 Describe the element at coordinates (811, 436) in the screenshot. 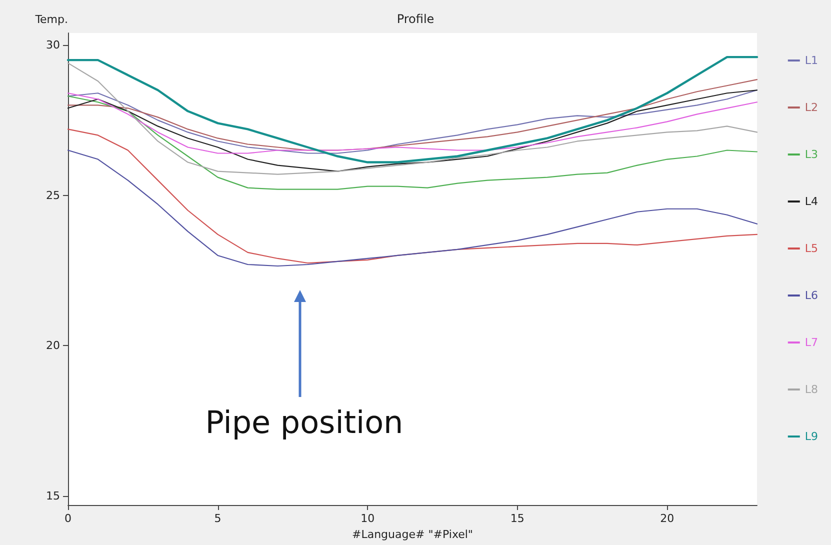

I see `legend-label: L9` at that location.